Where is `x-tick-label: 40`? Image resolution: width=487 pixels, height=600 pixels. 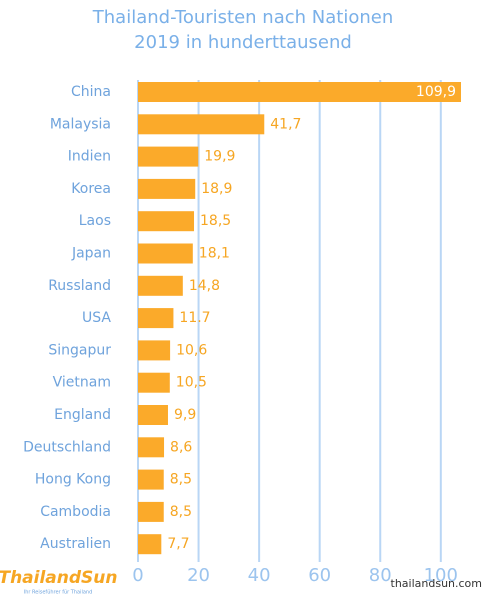
x-tick-label: 40 is located at coordinates (259, 575).